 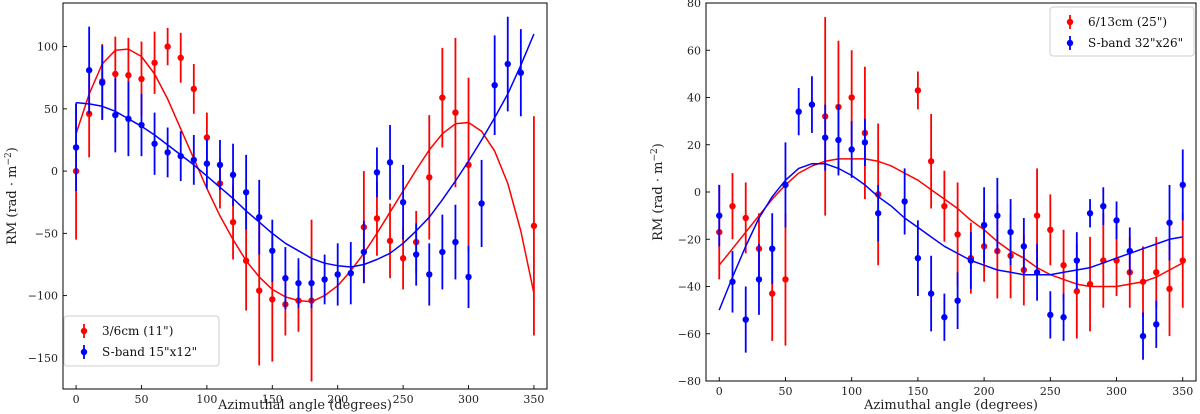 I want to click on y-tick-label: −50, so click(x=46, y=233).